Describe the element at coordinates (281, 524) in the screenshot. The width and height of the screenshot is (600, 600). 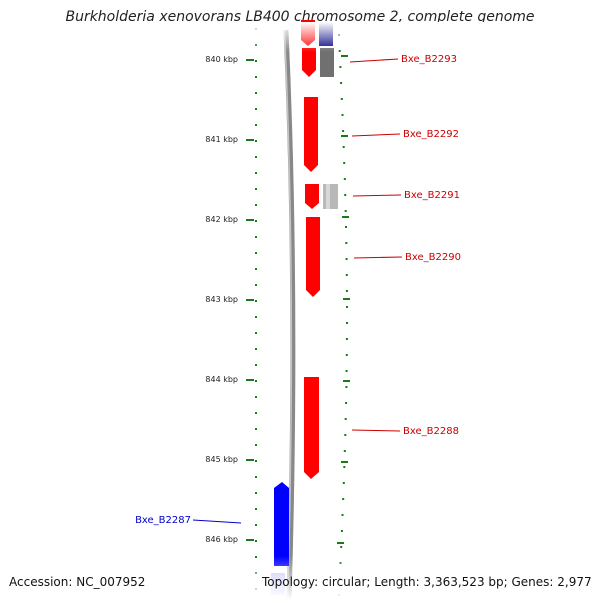
I see `gene-arrow-bxe-b2287` at that location.